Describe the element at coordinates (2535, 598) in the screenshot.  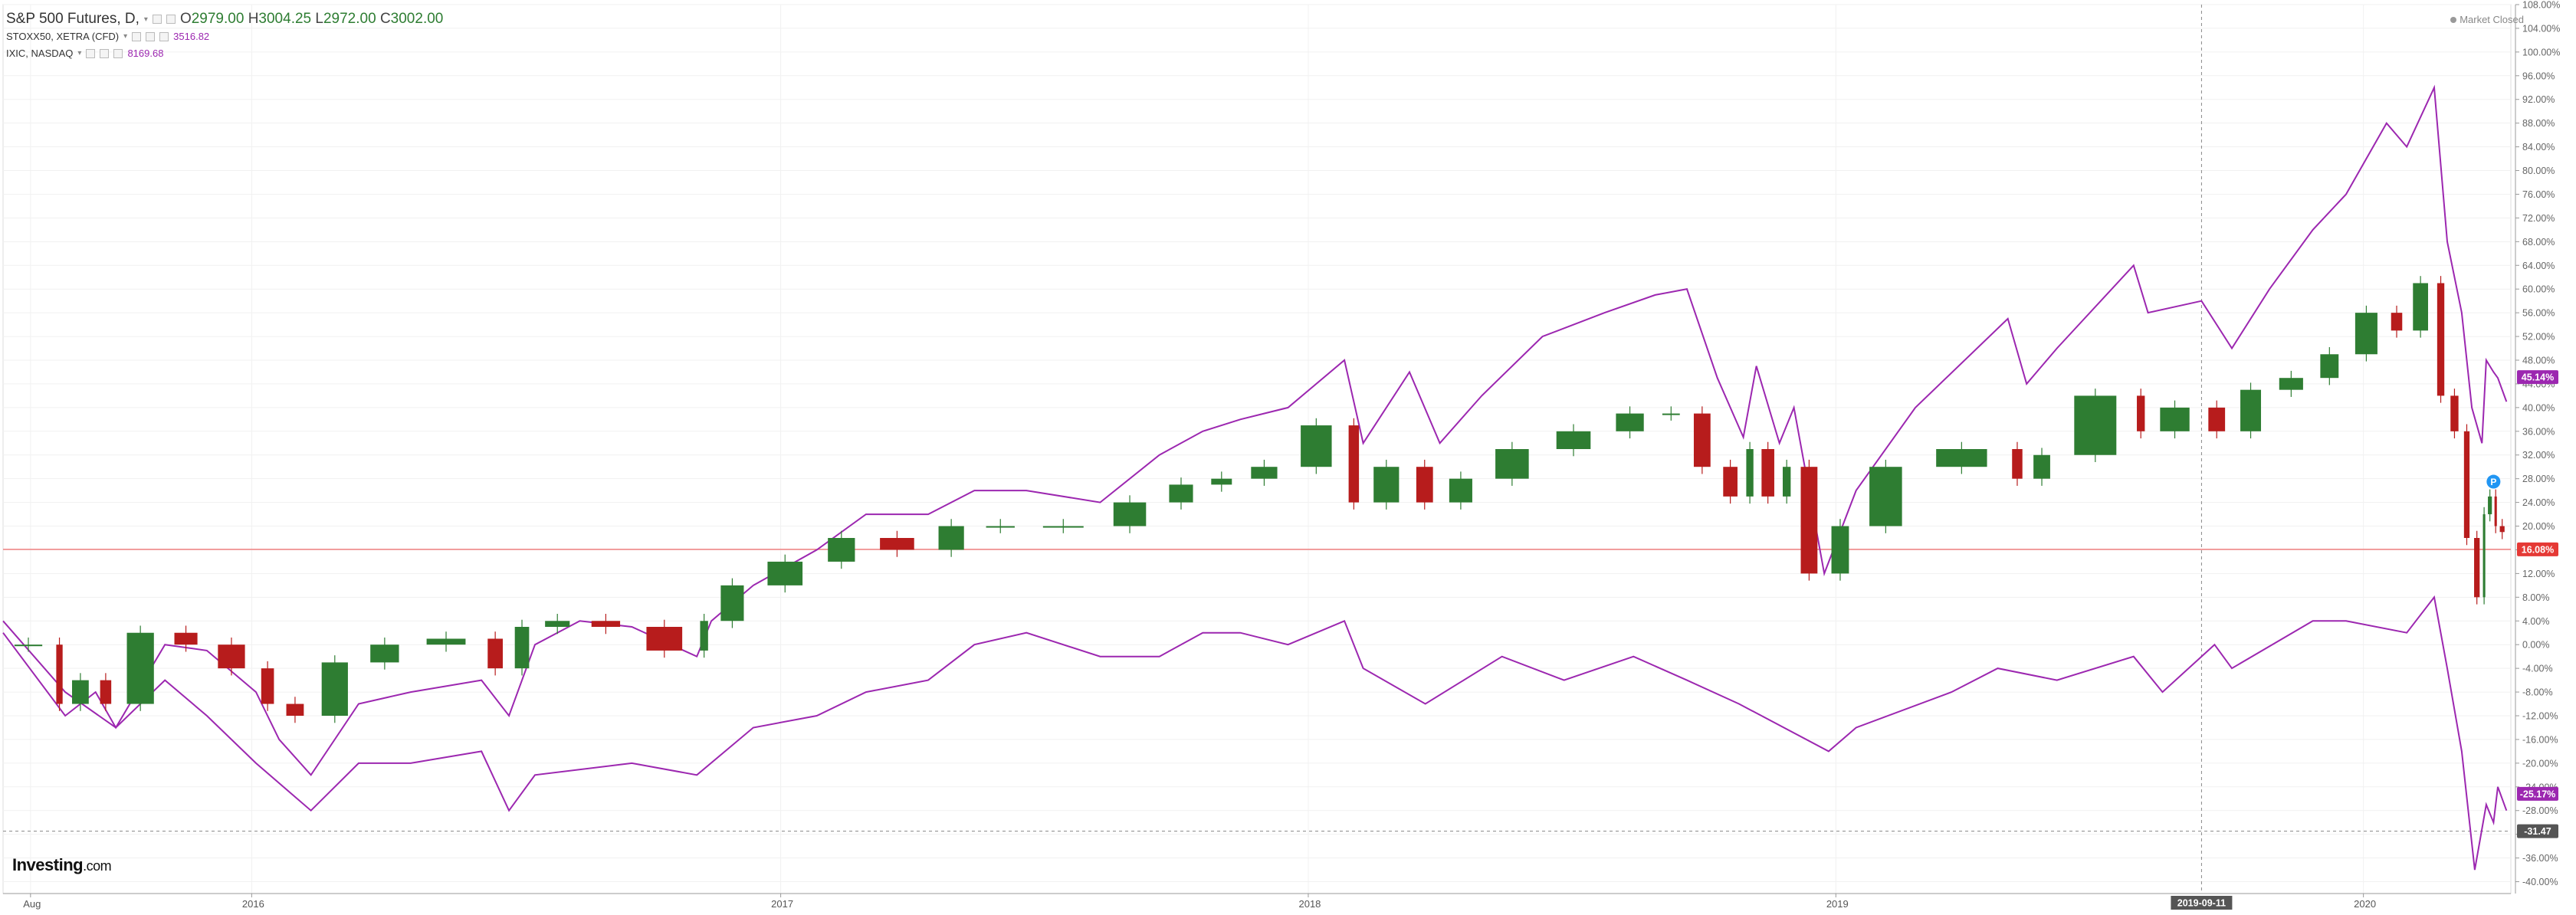
I see `y-tick-label: 8.00%` at that location.